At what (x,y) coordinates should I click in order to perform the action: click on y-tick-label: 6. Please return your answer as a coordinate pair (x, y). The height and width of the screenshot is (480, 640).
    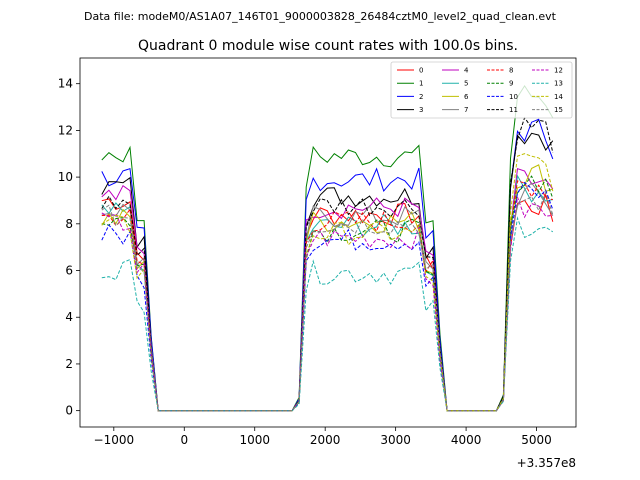
    Looking at the image, I should click on (69, 271).